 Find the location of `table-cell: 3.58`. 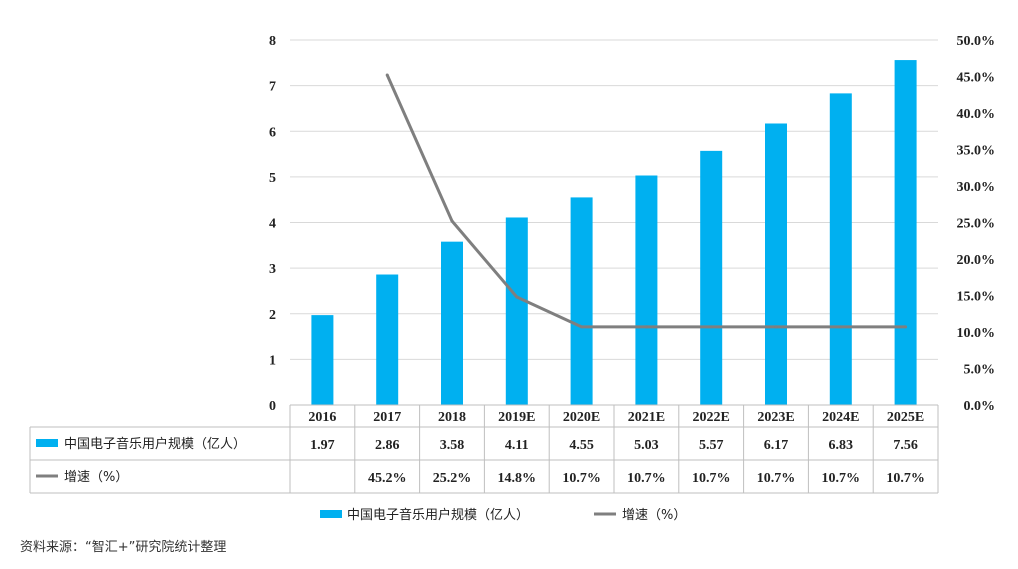

table-cell: 3.58 is located at coordinates (452, 445).